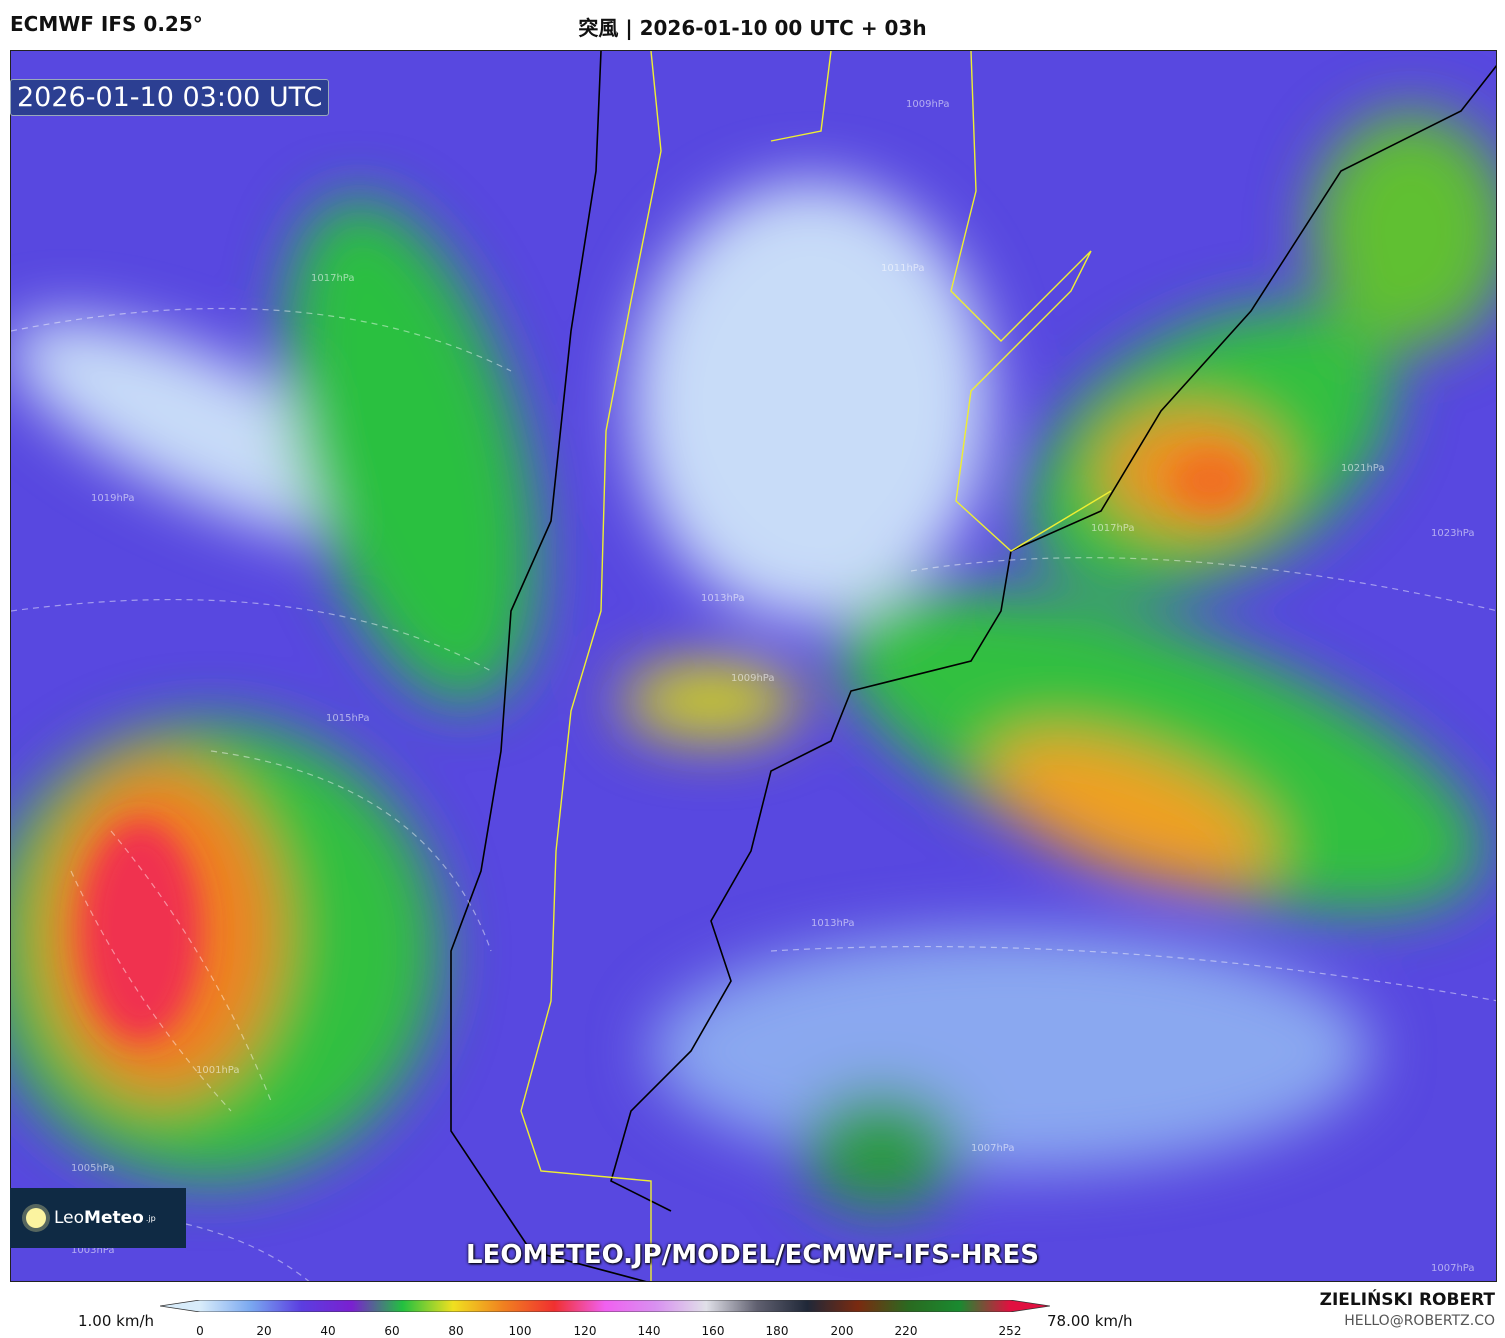 The image size is (1505, 1338). Describe the element at coordinates (585, 1331) in the screenshot. I see `colorbar-tick: 120` at that location.